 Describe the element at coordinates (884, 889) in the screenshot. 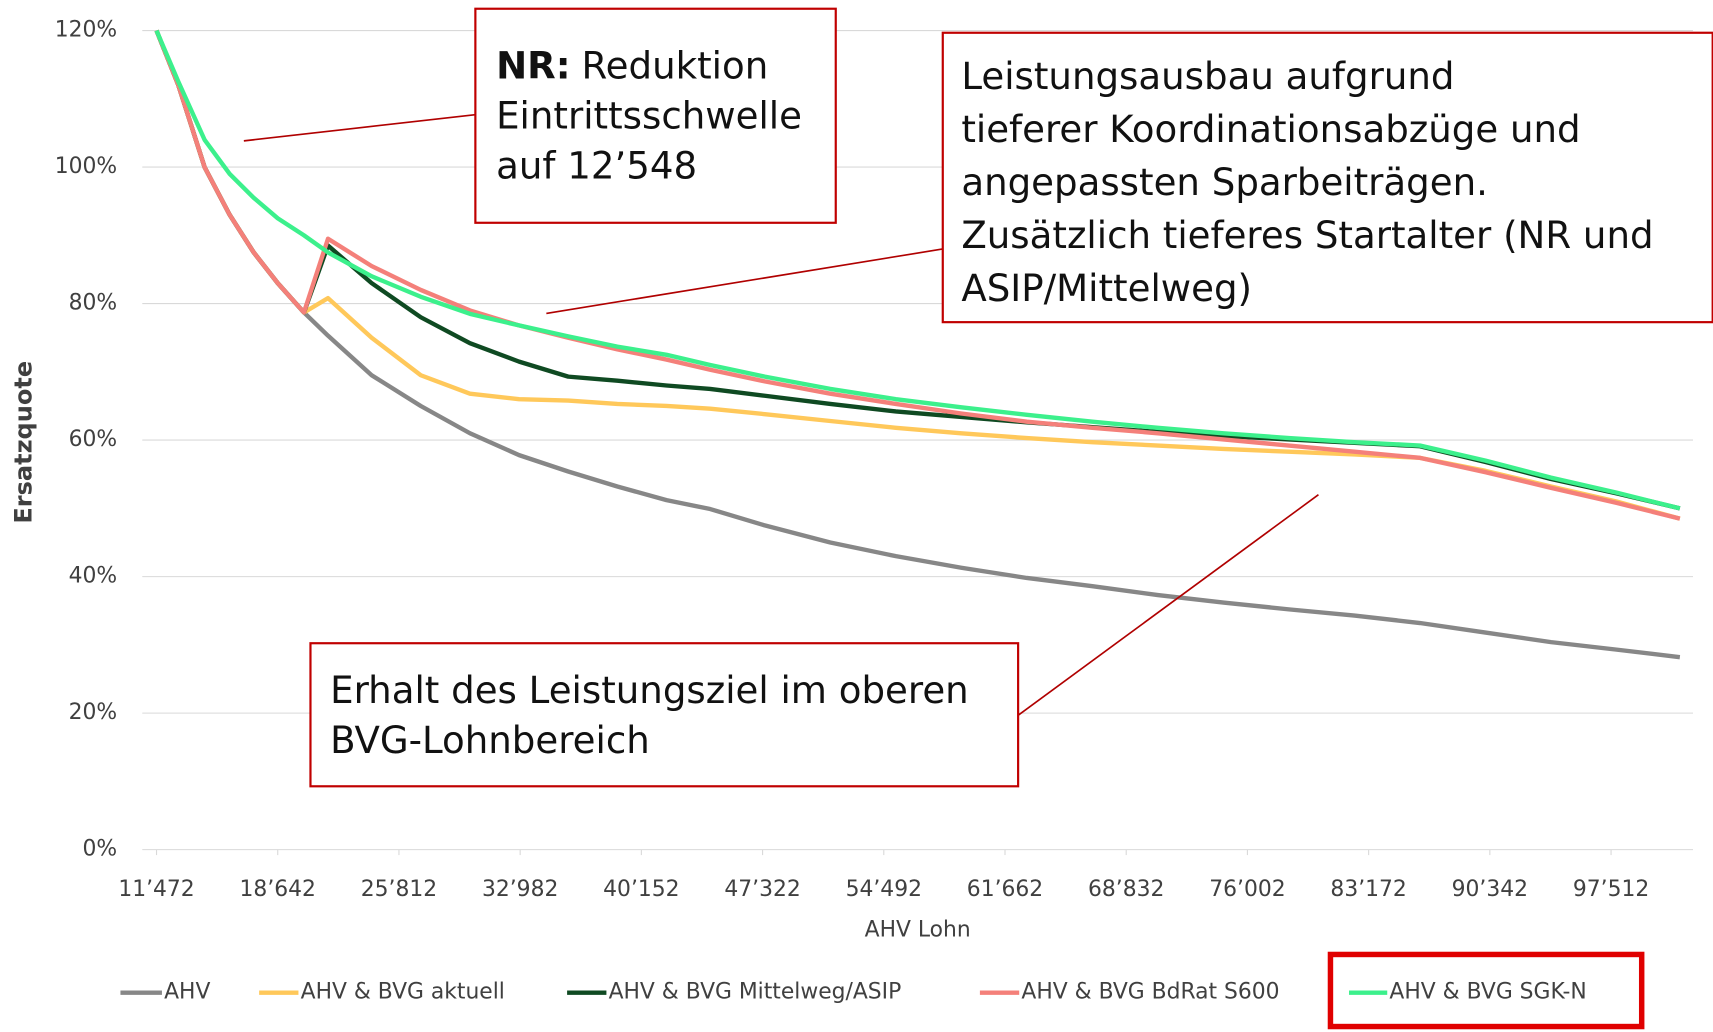

I see `x-tick-label: 54’492` at that location.